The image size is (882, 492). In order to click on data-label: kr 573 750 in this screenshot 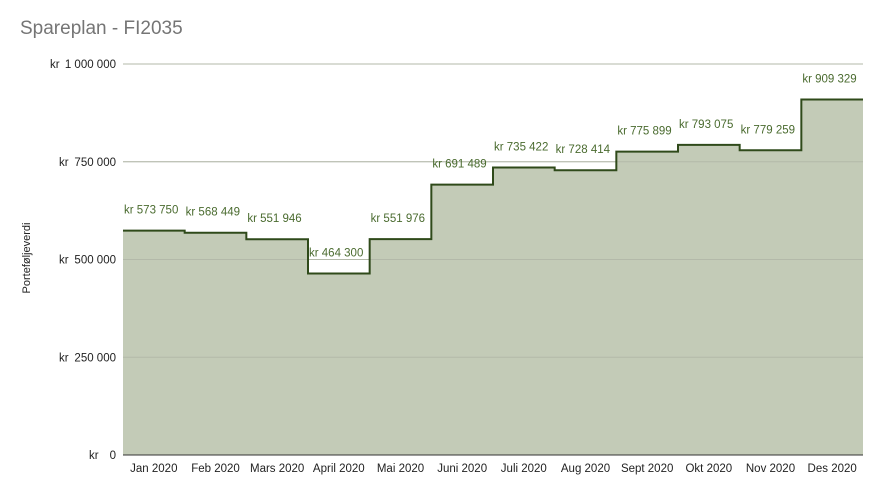, I will do `click(151, 211)`.